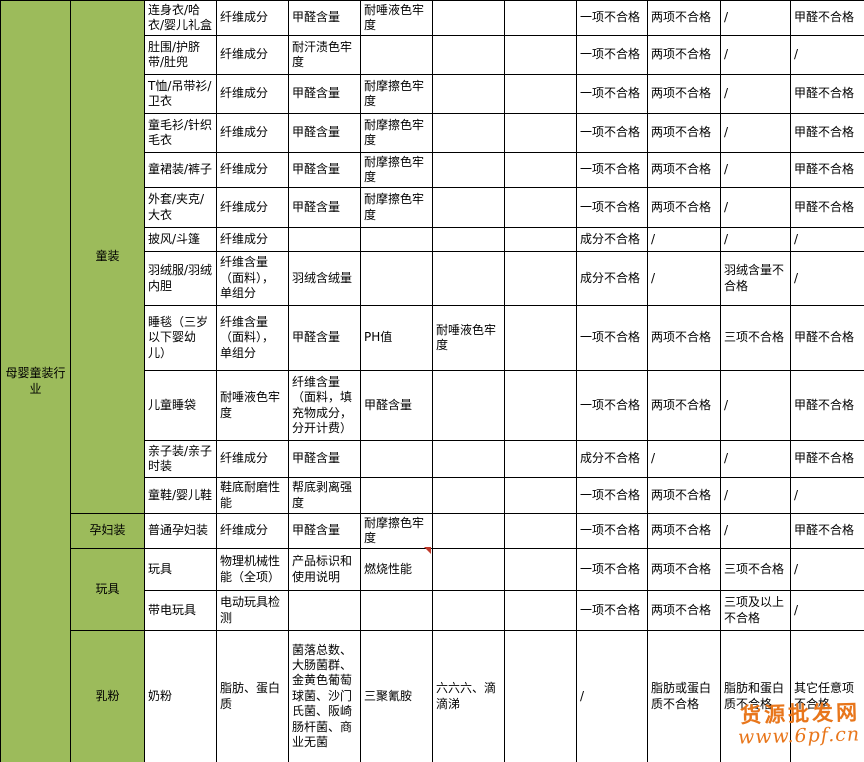 The image size is (864, 762). What do you see at coordinates (180, 94) in the screenshot?
I see `product-cell: T恤/吊带衫/卫衣` at bounding box center [180, 94].